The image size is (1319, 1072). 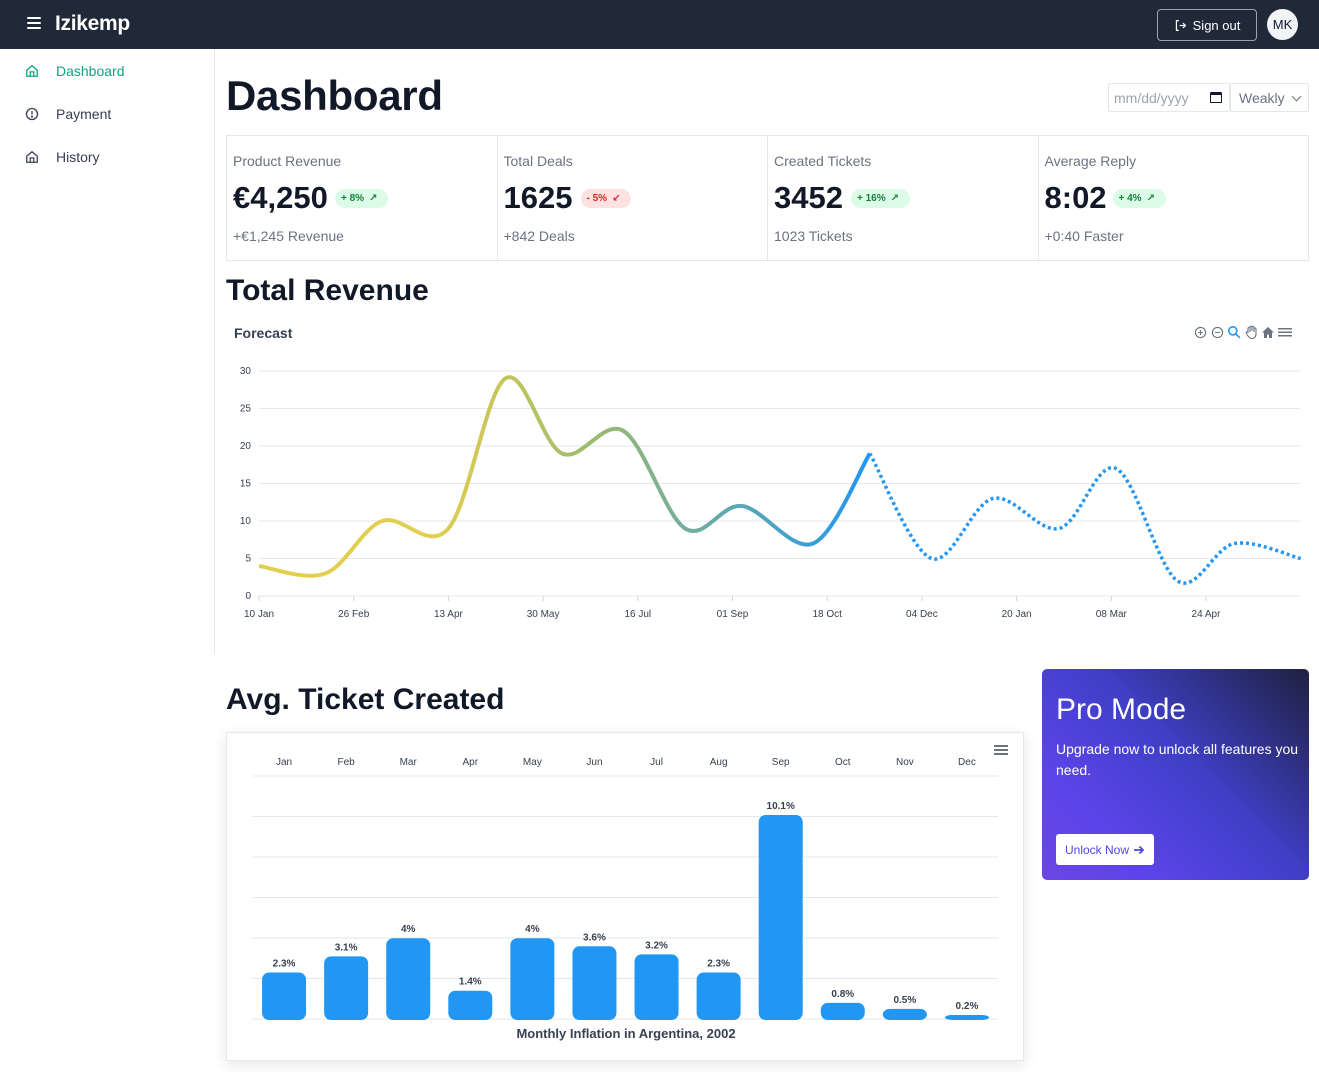 What do you see at coordinates (538, 197) in the screenshot?
I see `stat-value: 1625` at bounding box center [538, 197].